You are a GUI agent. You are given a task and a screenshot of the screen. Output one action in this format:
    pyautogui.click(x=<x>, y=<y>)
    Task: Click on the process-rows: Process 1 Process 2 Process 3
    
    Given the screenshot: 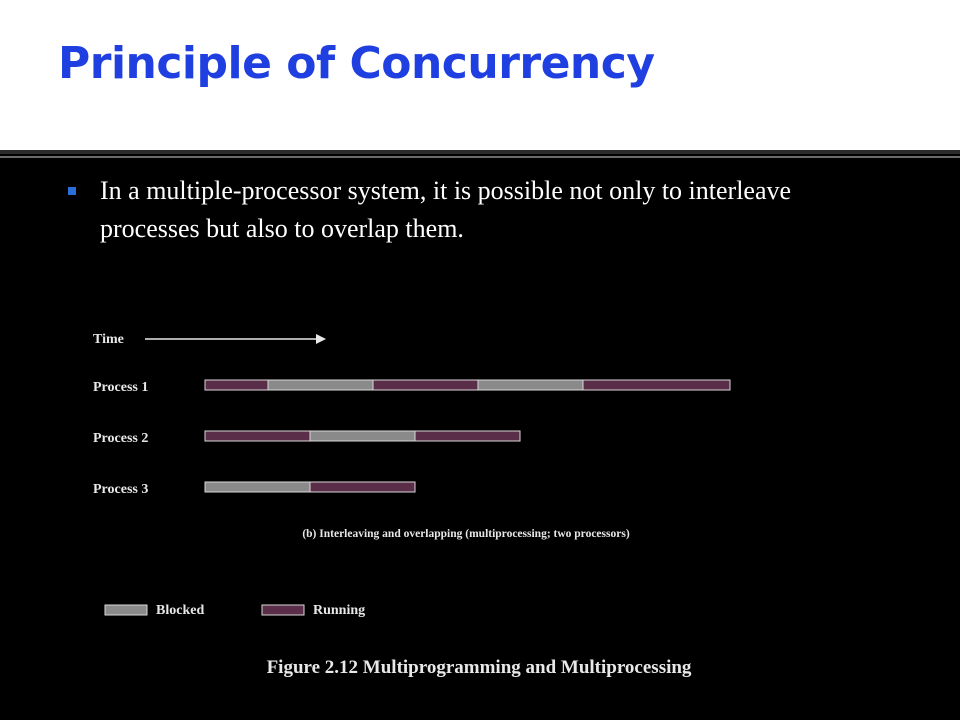 What is the action you would take?
    pyautogui.click(x=412, y=438)
    